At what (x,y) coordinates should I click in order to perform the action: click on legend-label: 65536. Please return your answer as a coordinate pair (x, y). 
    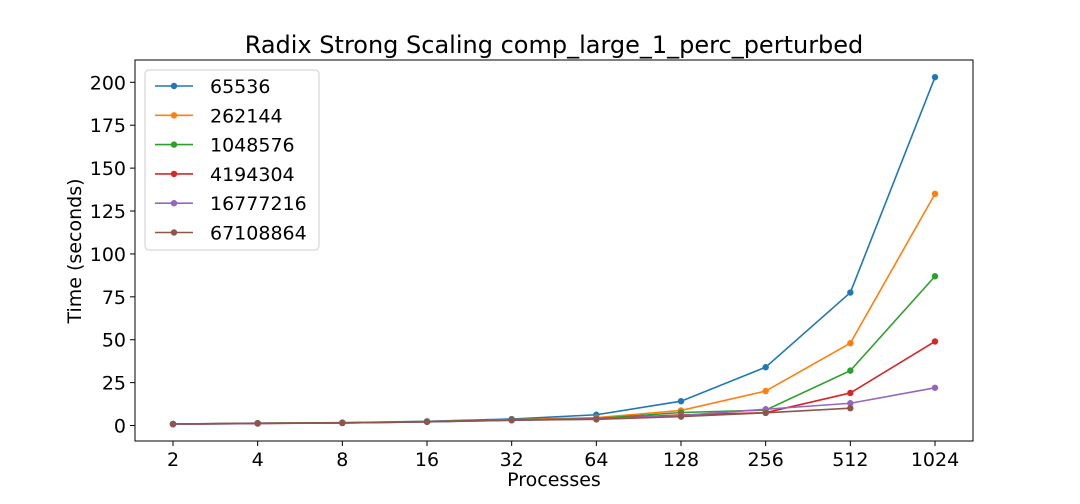
    Looking at the image, I should click on (240, 87).